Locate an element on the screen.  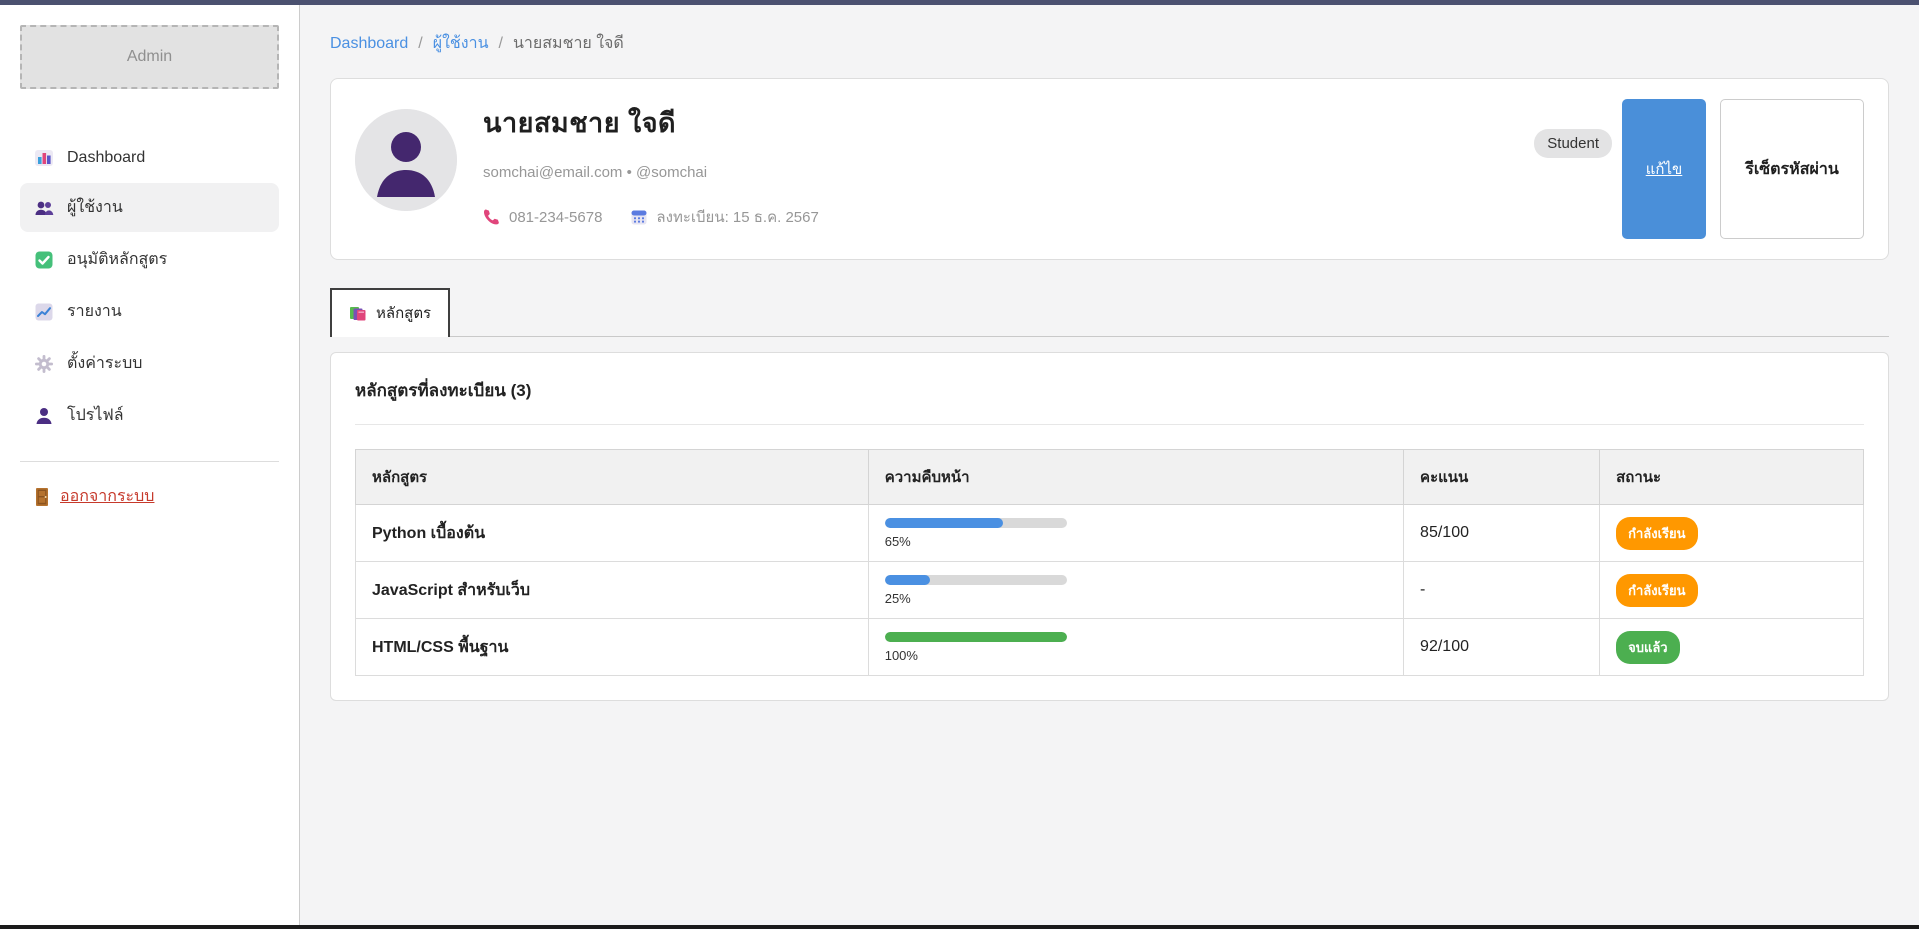
sidebar-item-dashboard: Dashboard is located at coordinates (149, 158).